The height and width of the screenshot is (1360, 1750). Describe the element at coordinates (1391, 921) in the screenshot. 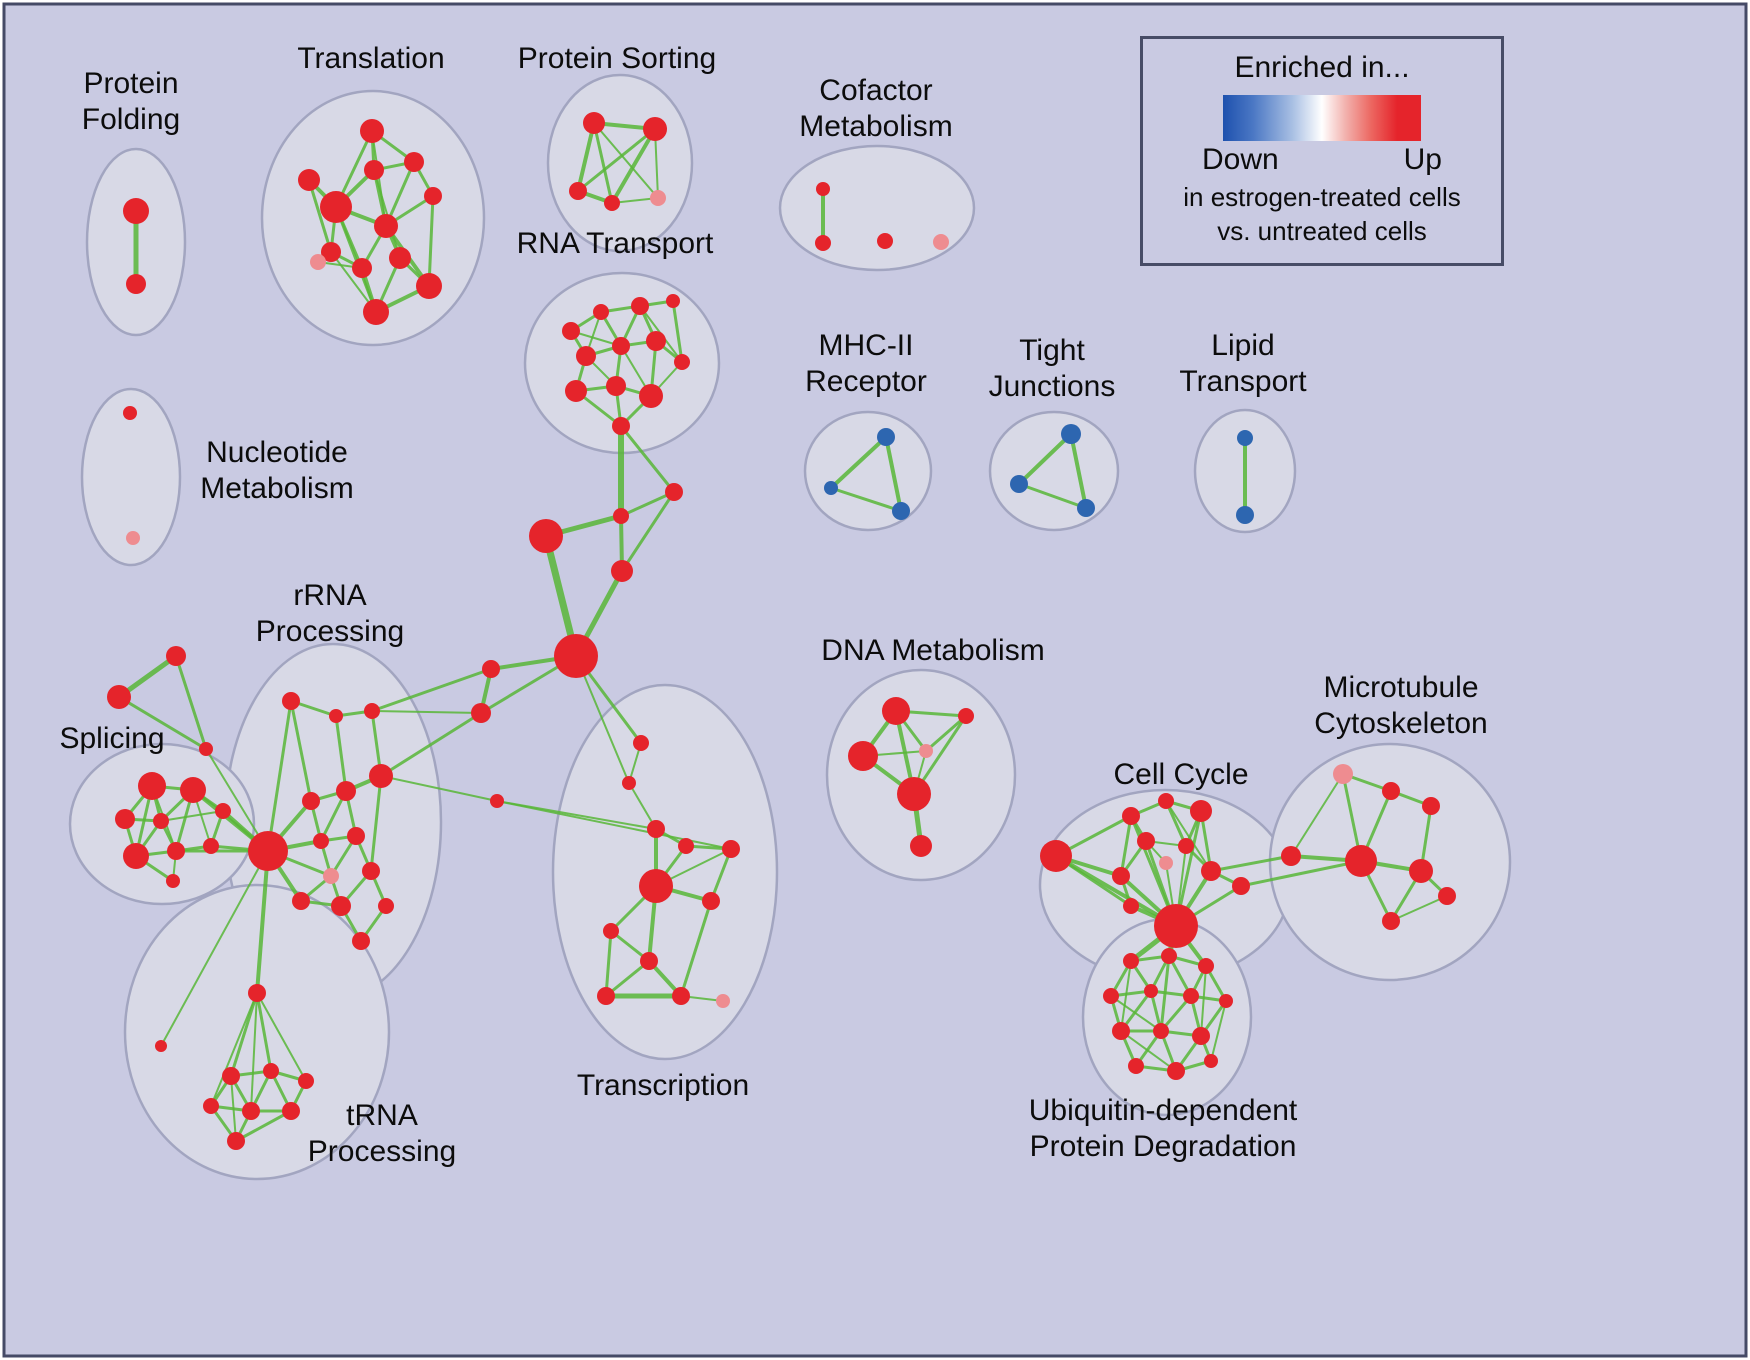

I see `node-mt7` at that location.